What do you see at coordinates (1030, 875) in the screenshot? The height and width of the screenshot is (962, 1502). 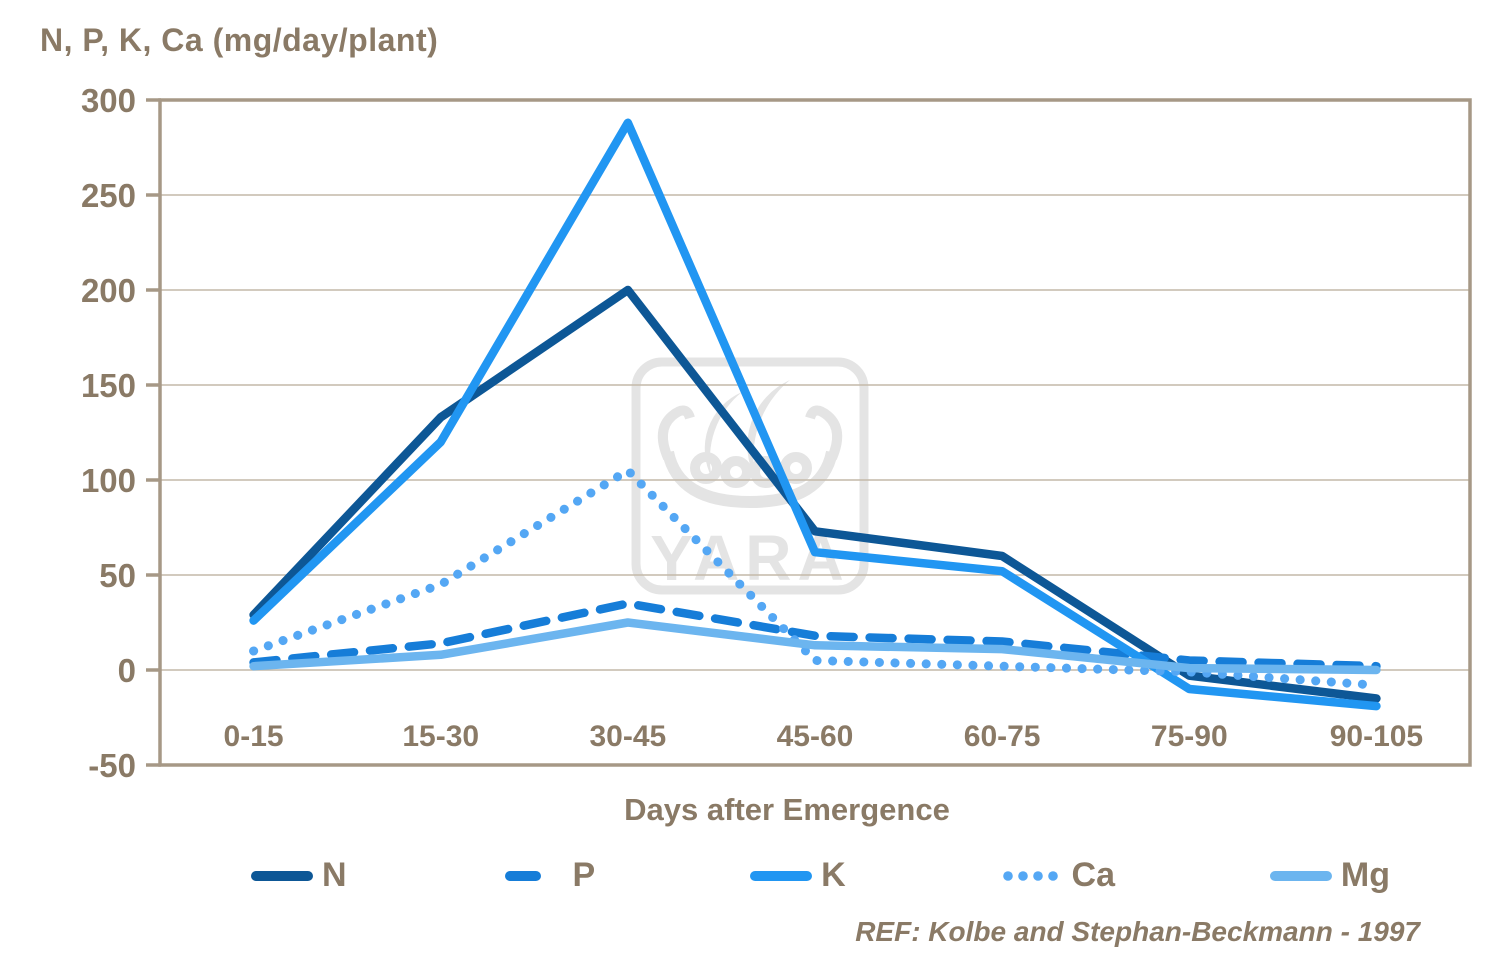 I see `legend-marker-Ca-icon` at bounding box center [1030, 875].